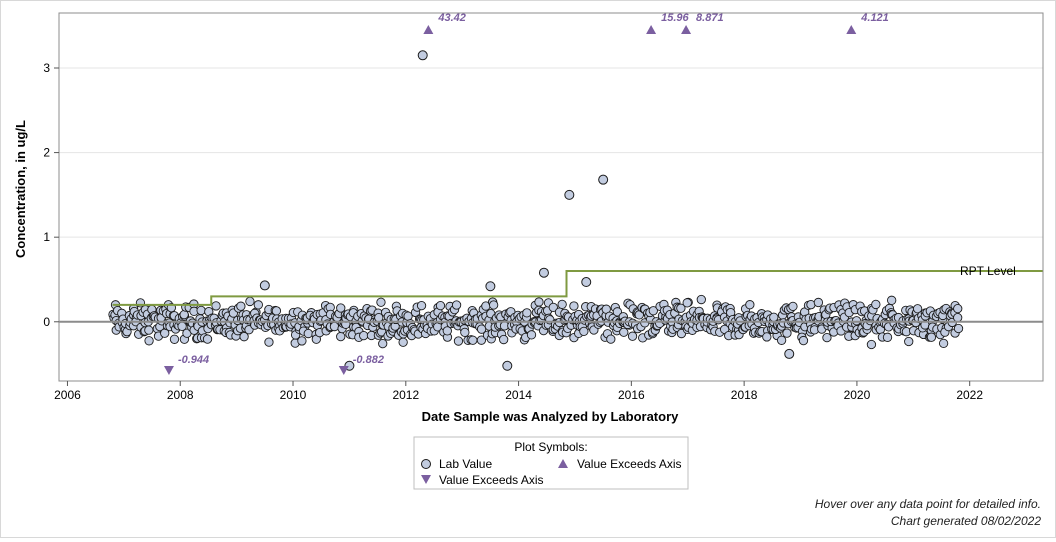 The image size is (1056, 542). I want to click on exceeds-value-label: 8.871, so click(710, 18).